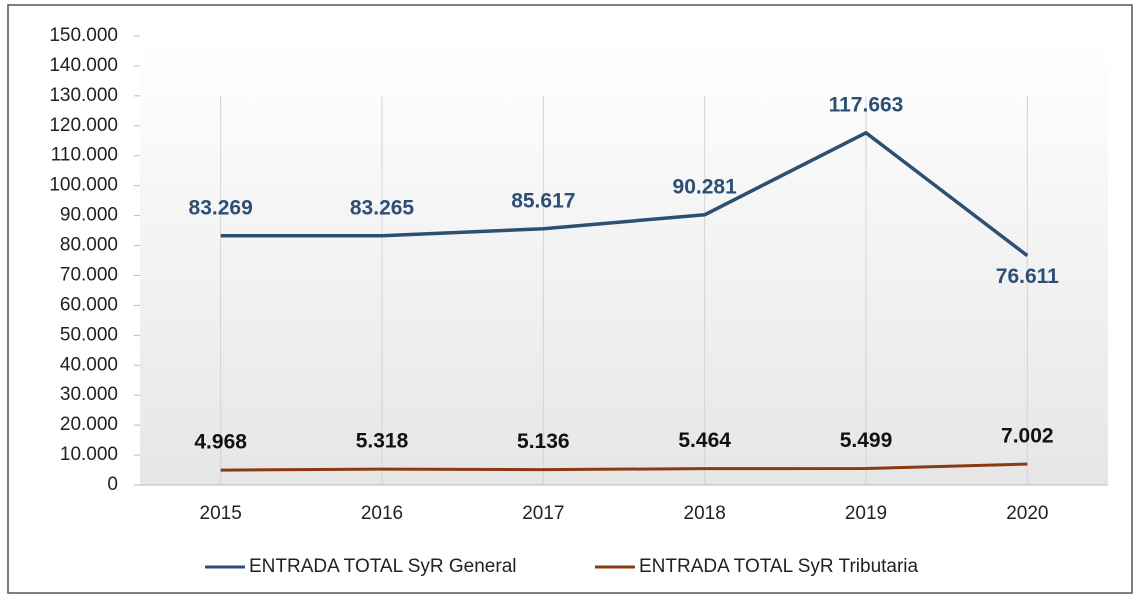  What do you see at coordinates (89, 424) in the screenshot?
I see `y-tick-label: 20.000` at bounding box center [89, 424].